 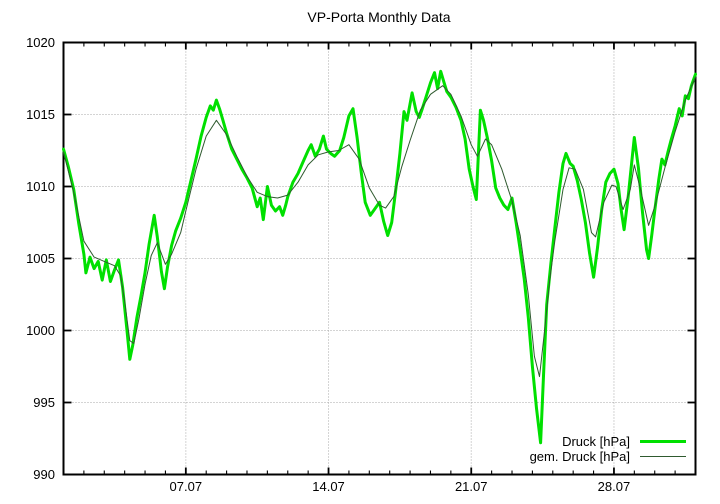 I want to click on x-tick-label: 07.07, so click(x=186, y=486).